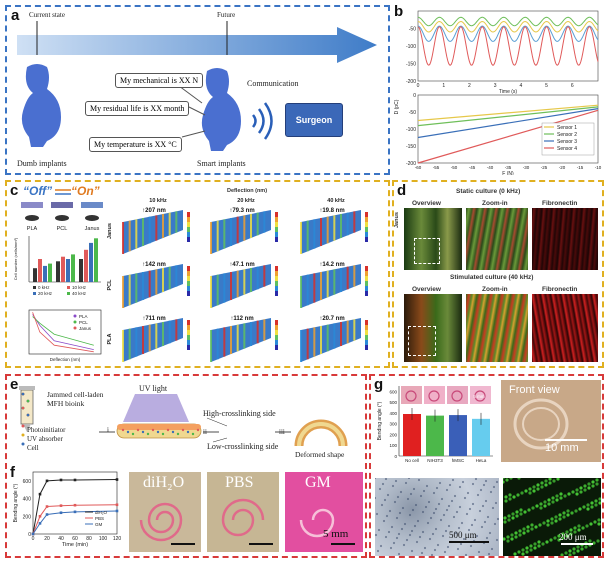 The width and height of the screenshot is (607, 563). I want to click on fem-row-0: Janus, so click(110, 231).